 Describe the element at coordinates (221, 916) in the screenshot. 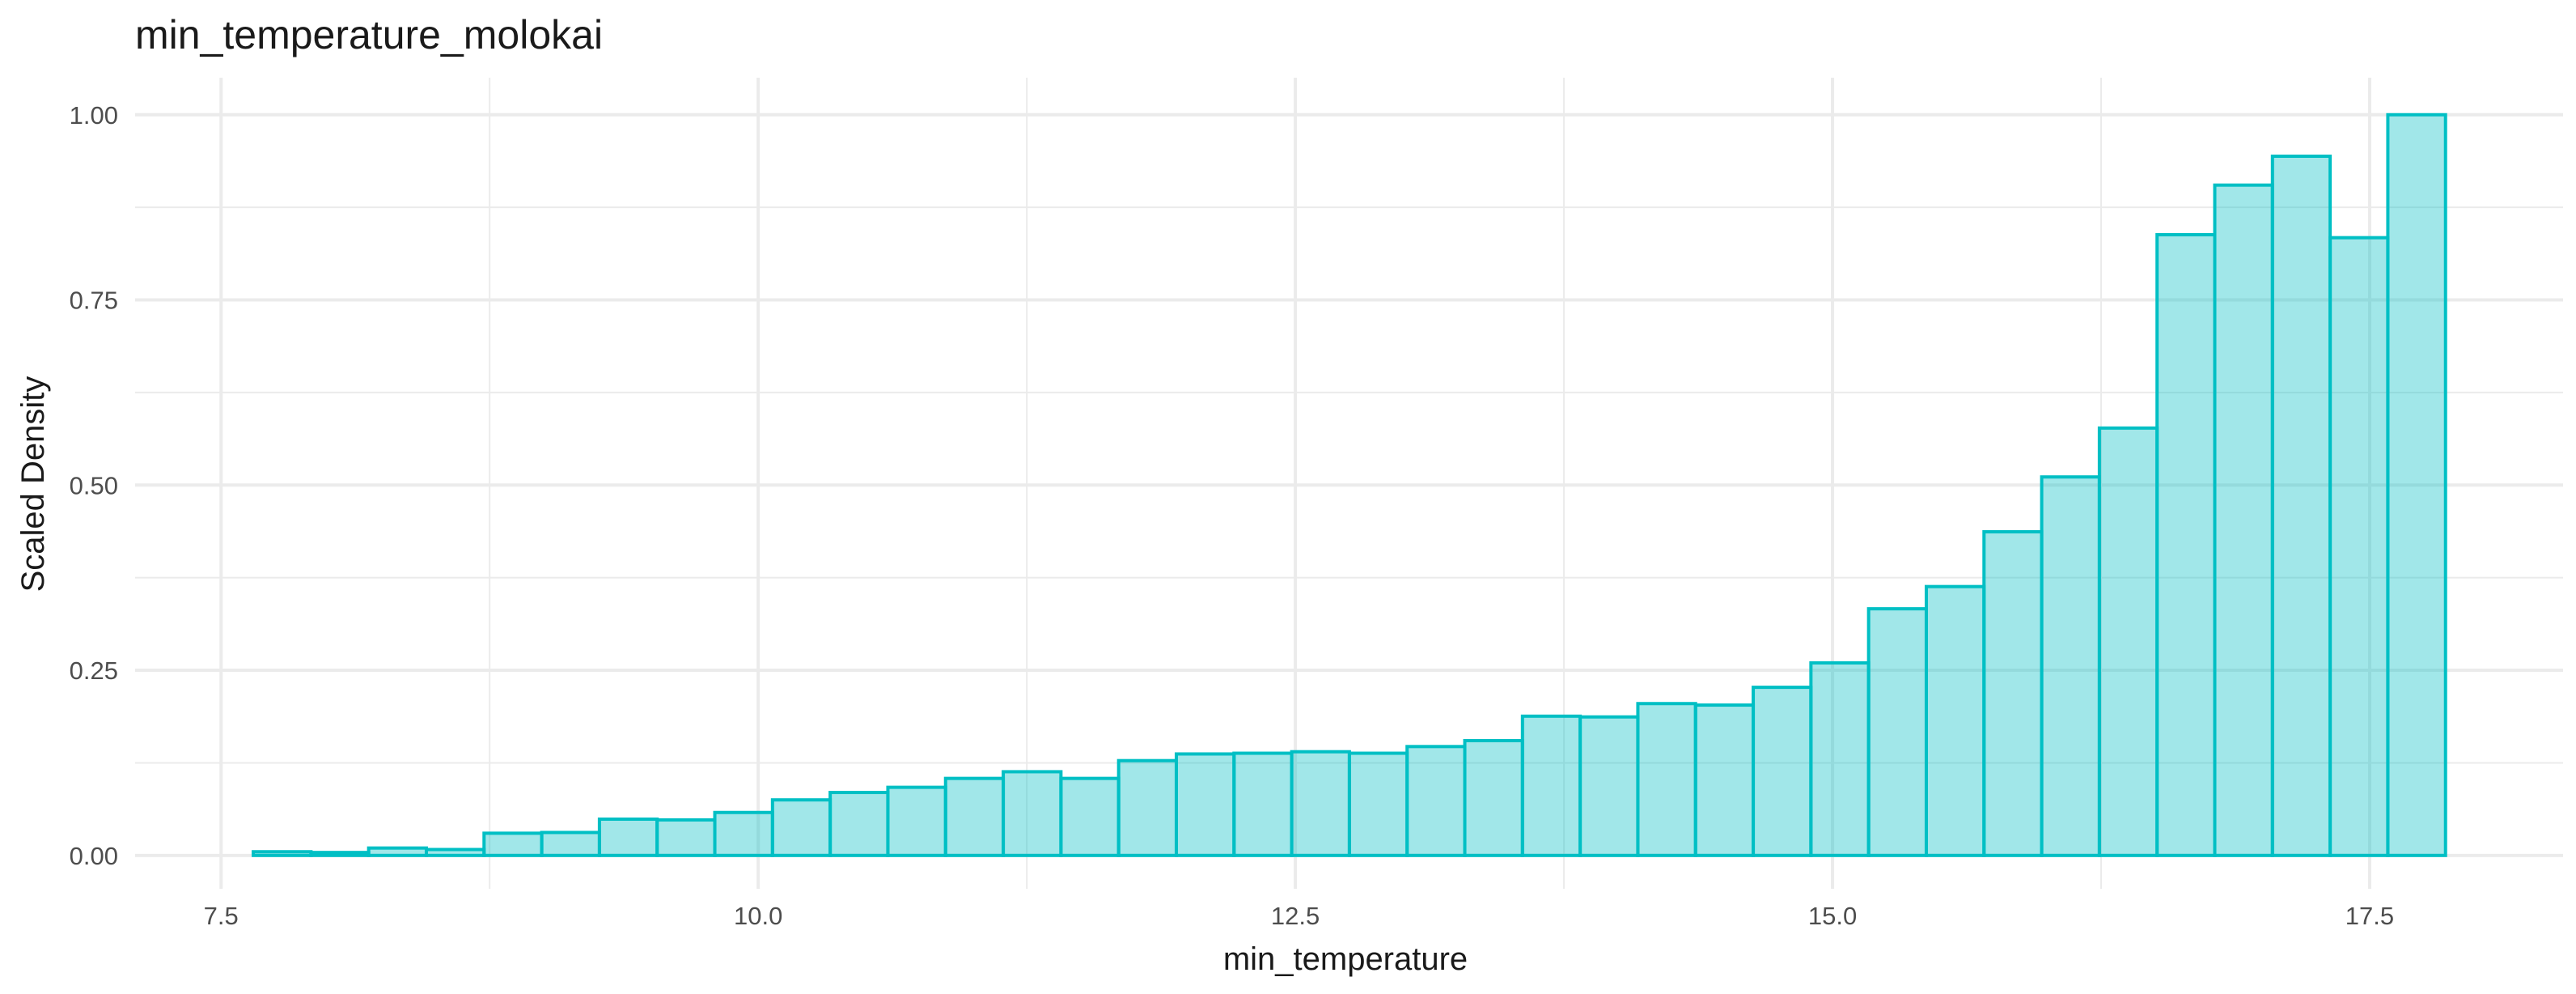

I see `x-tick-label: 7.5` at that location.